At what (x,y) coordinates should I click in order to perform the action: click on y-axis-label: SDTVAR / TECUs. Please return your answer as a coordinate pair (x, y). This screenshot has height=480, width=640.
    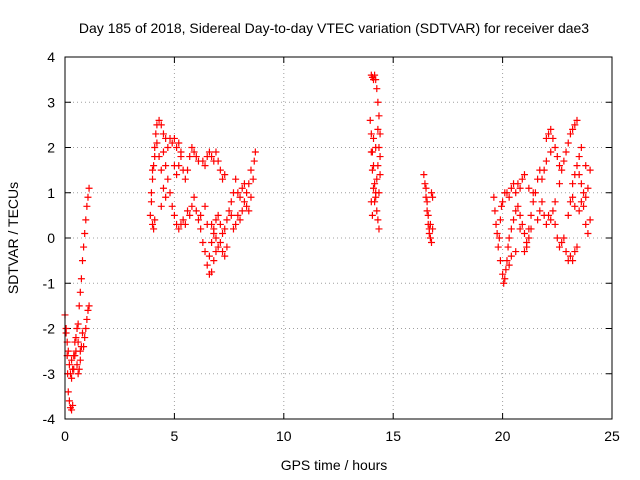
    Looking at the image, I should click on (13, 238).